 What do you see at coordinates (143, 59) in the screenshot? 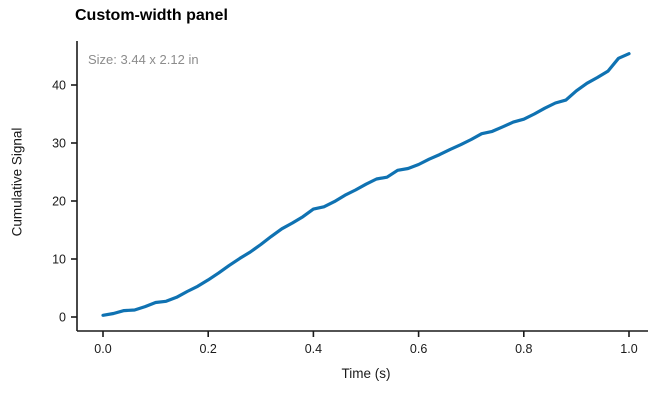
I see `size-annotation: Size: 3.44 x 2.12 in` at bounding box center [143, 59].